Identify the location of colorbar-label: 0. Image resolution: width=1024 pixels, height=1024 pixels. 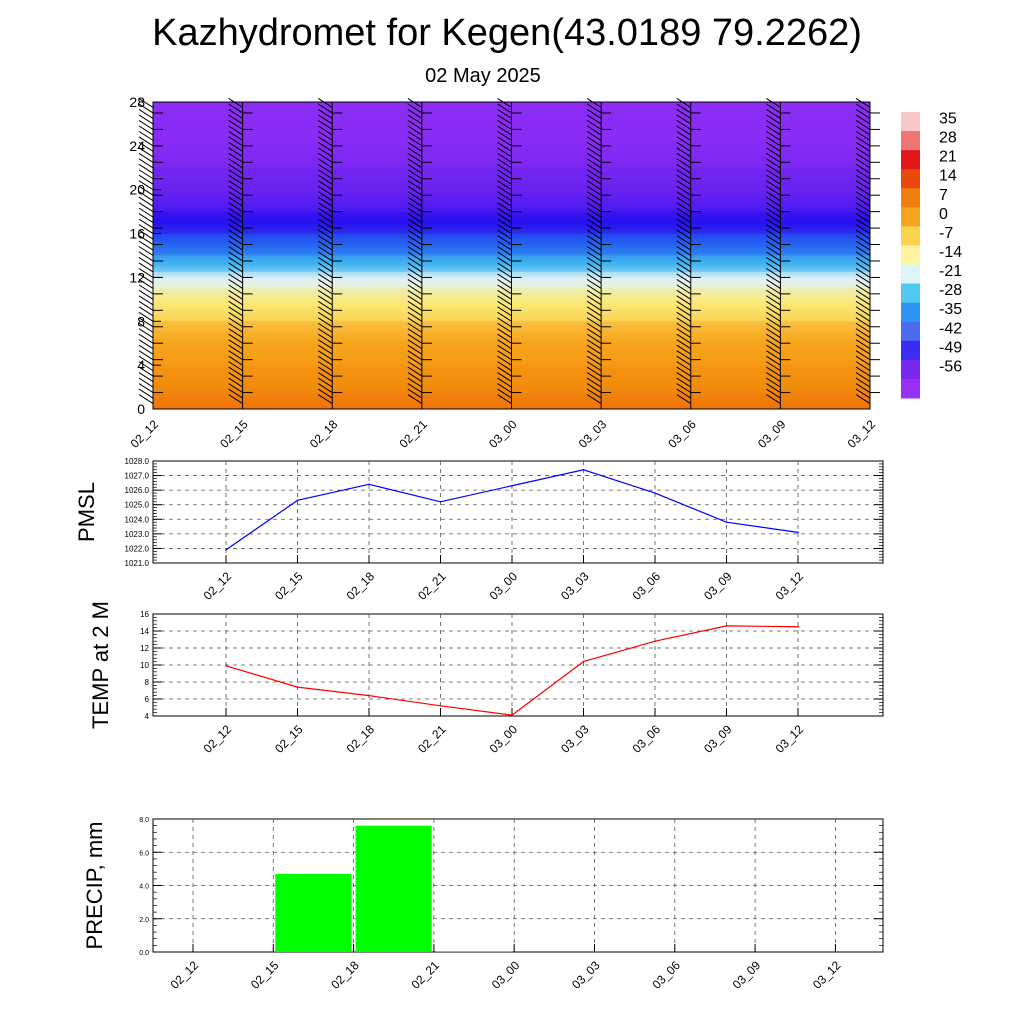
(943, 214).